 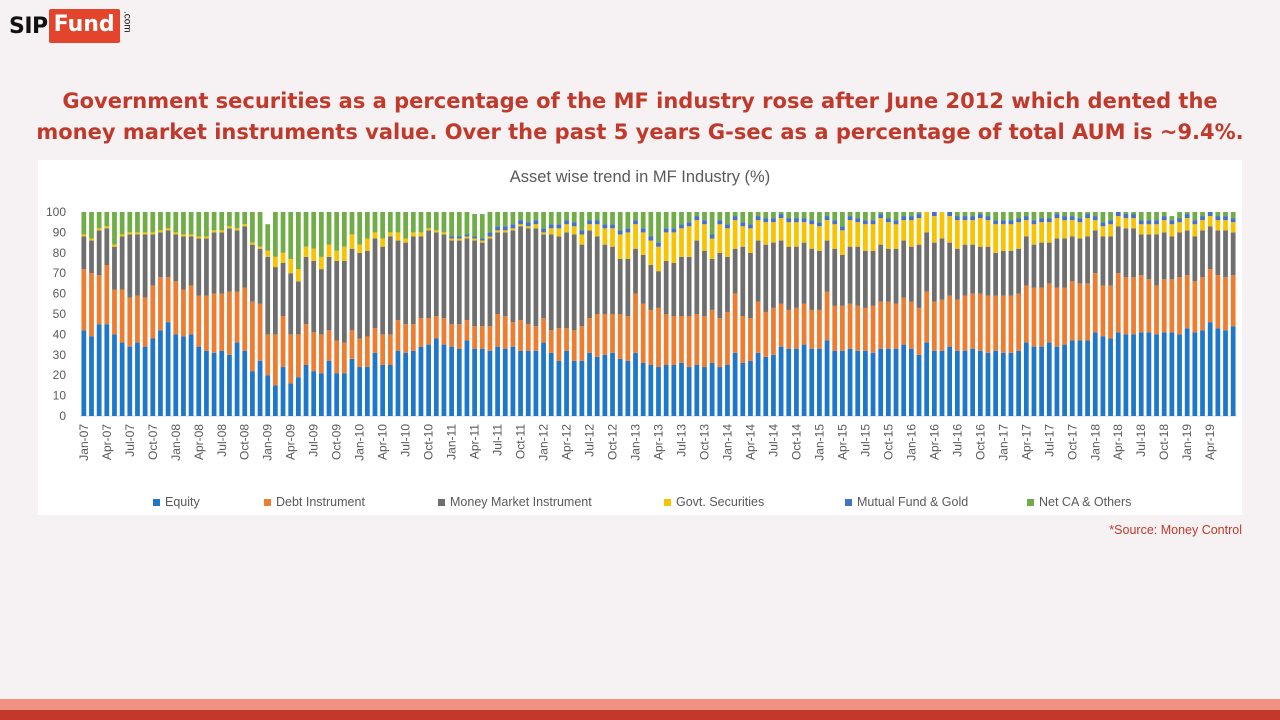 I want to click on x-tick-label: Jul-14, so click(x=773, y=440).